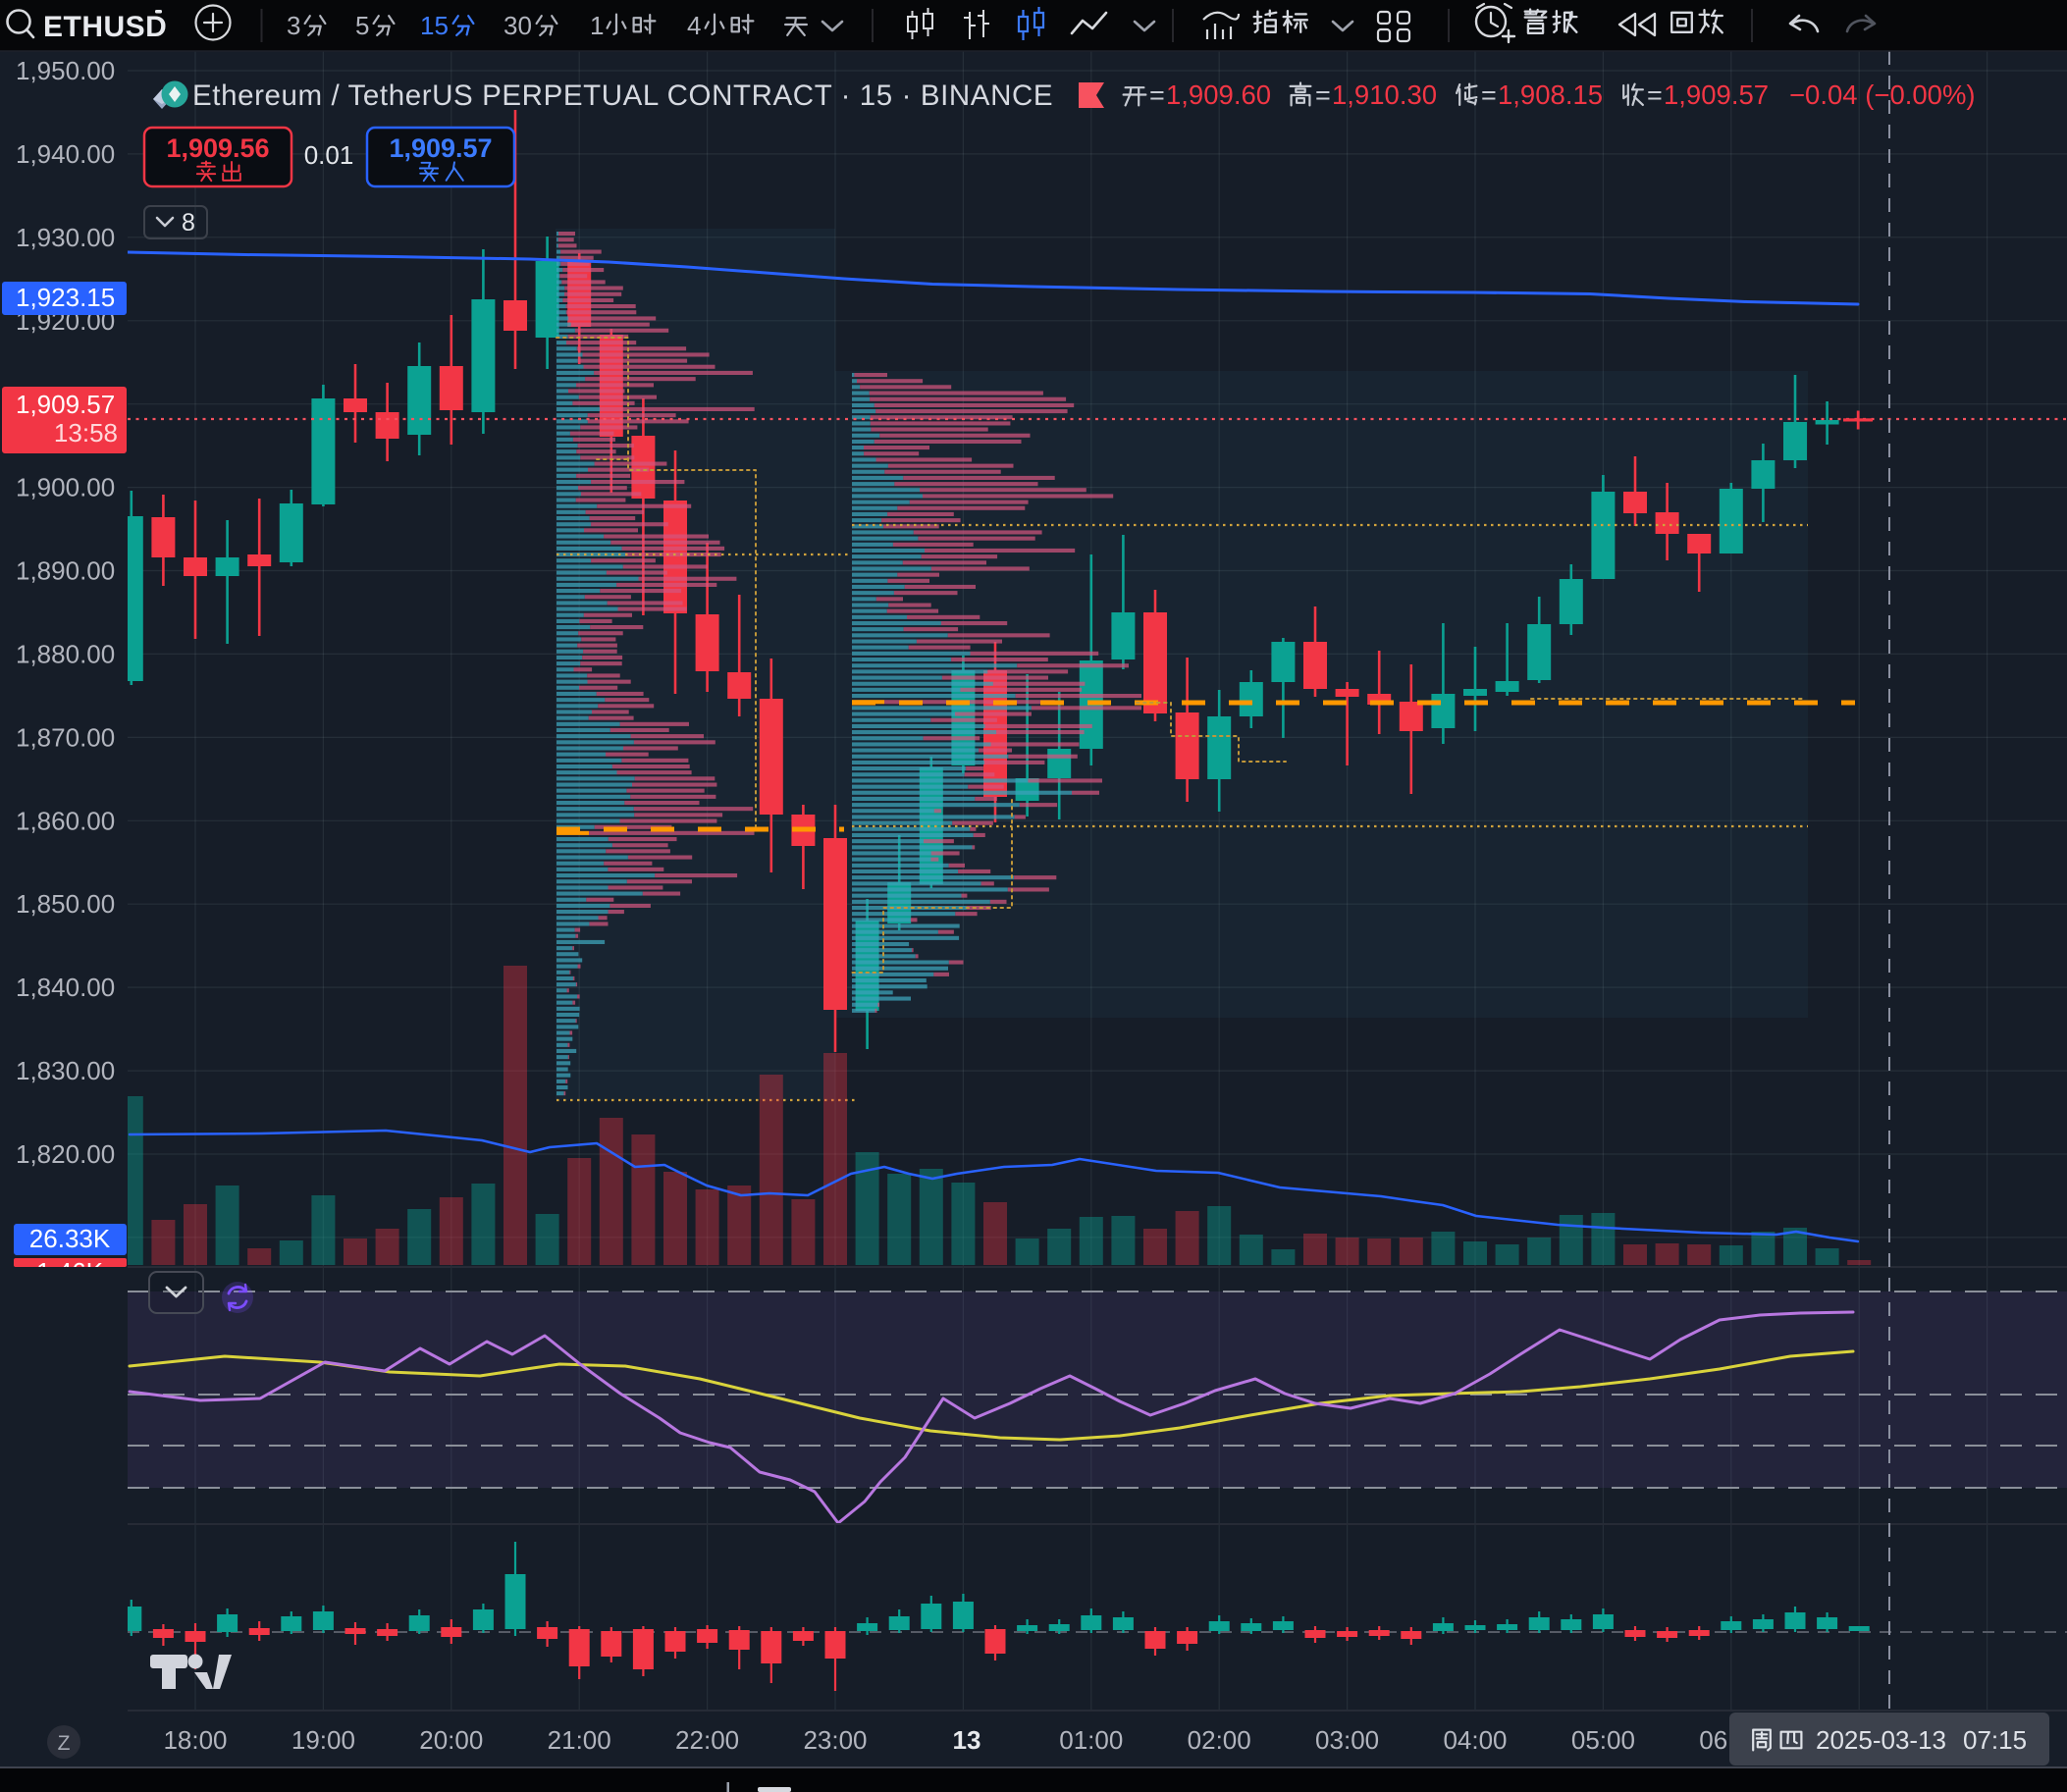 The width and height of the screenshot is (2067, 1792). Describe the element at coordinates (434, 25) in the screenshot. I see `svg-text: 15` at that location.